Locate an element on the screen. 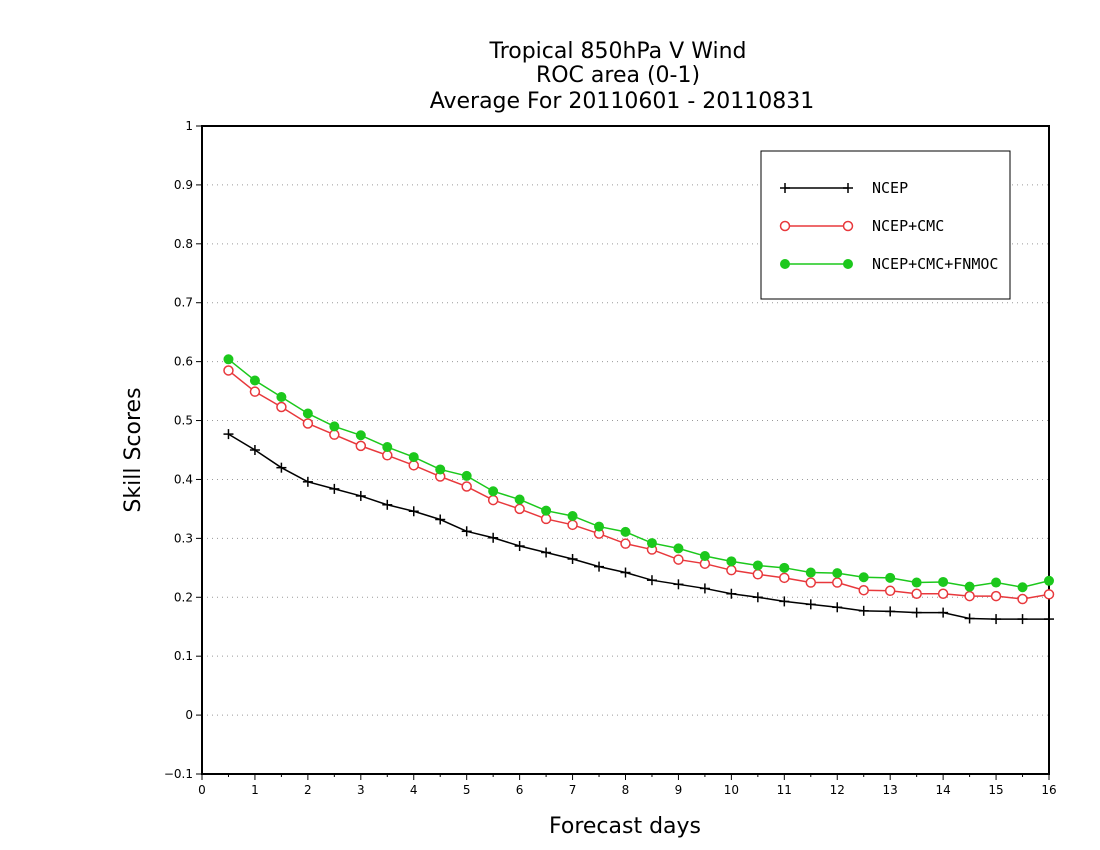 Image resolution: width=1100 pixels, height=850 pixels. x-tick-label: 16 is located at coordinates (1048, 790).